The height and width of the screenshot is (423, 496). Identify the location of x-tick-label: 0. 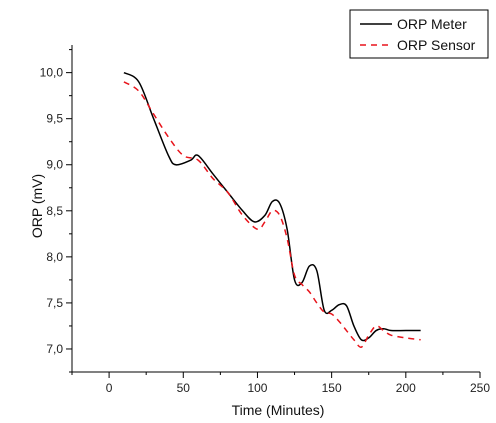
(109, 388).